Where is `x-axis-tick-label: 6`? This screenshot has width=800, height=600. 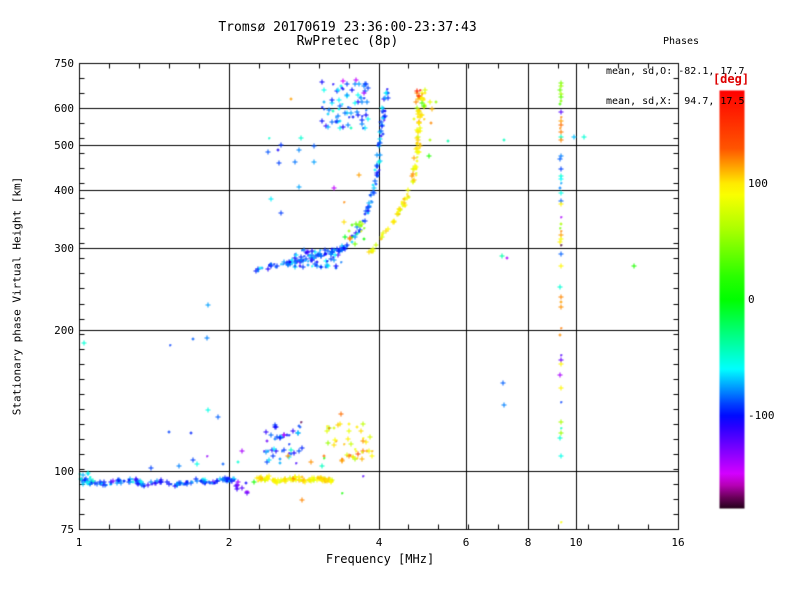
x-axis-tick-label: 6 is located at coordinates (466, 542).